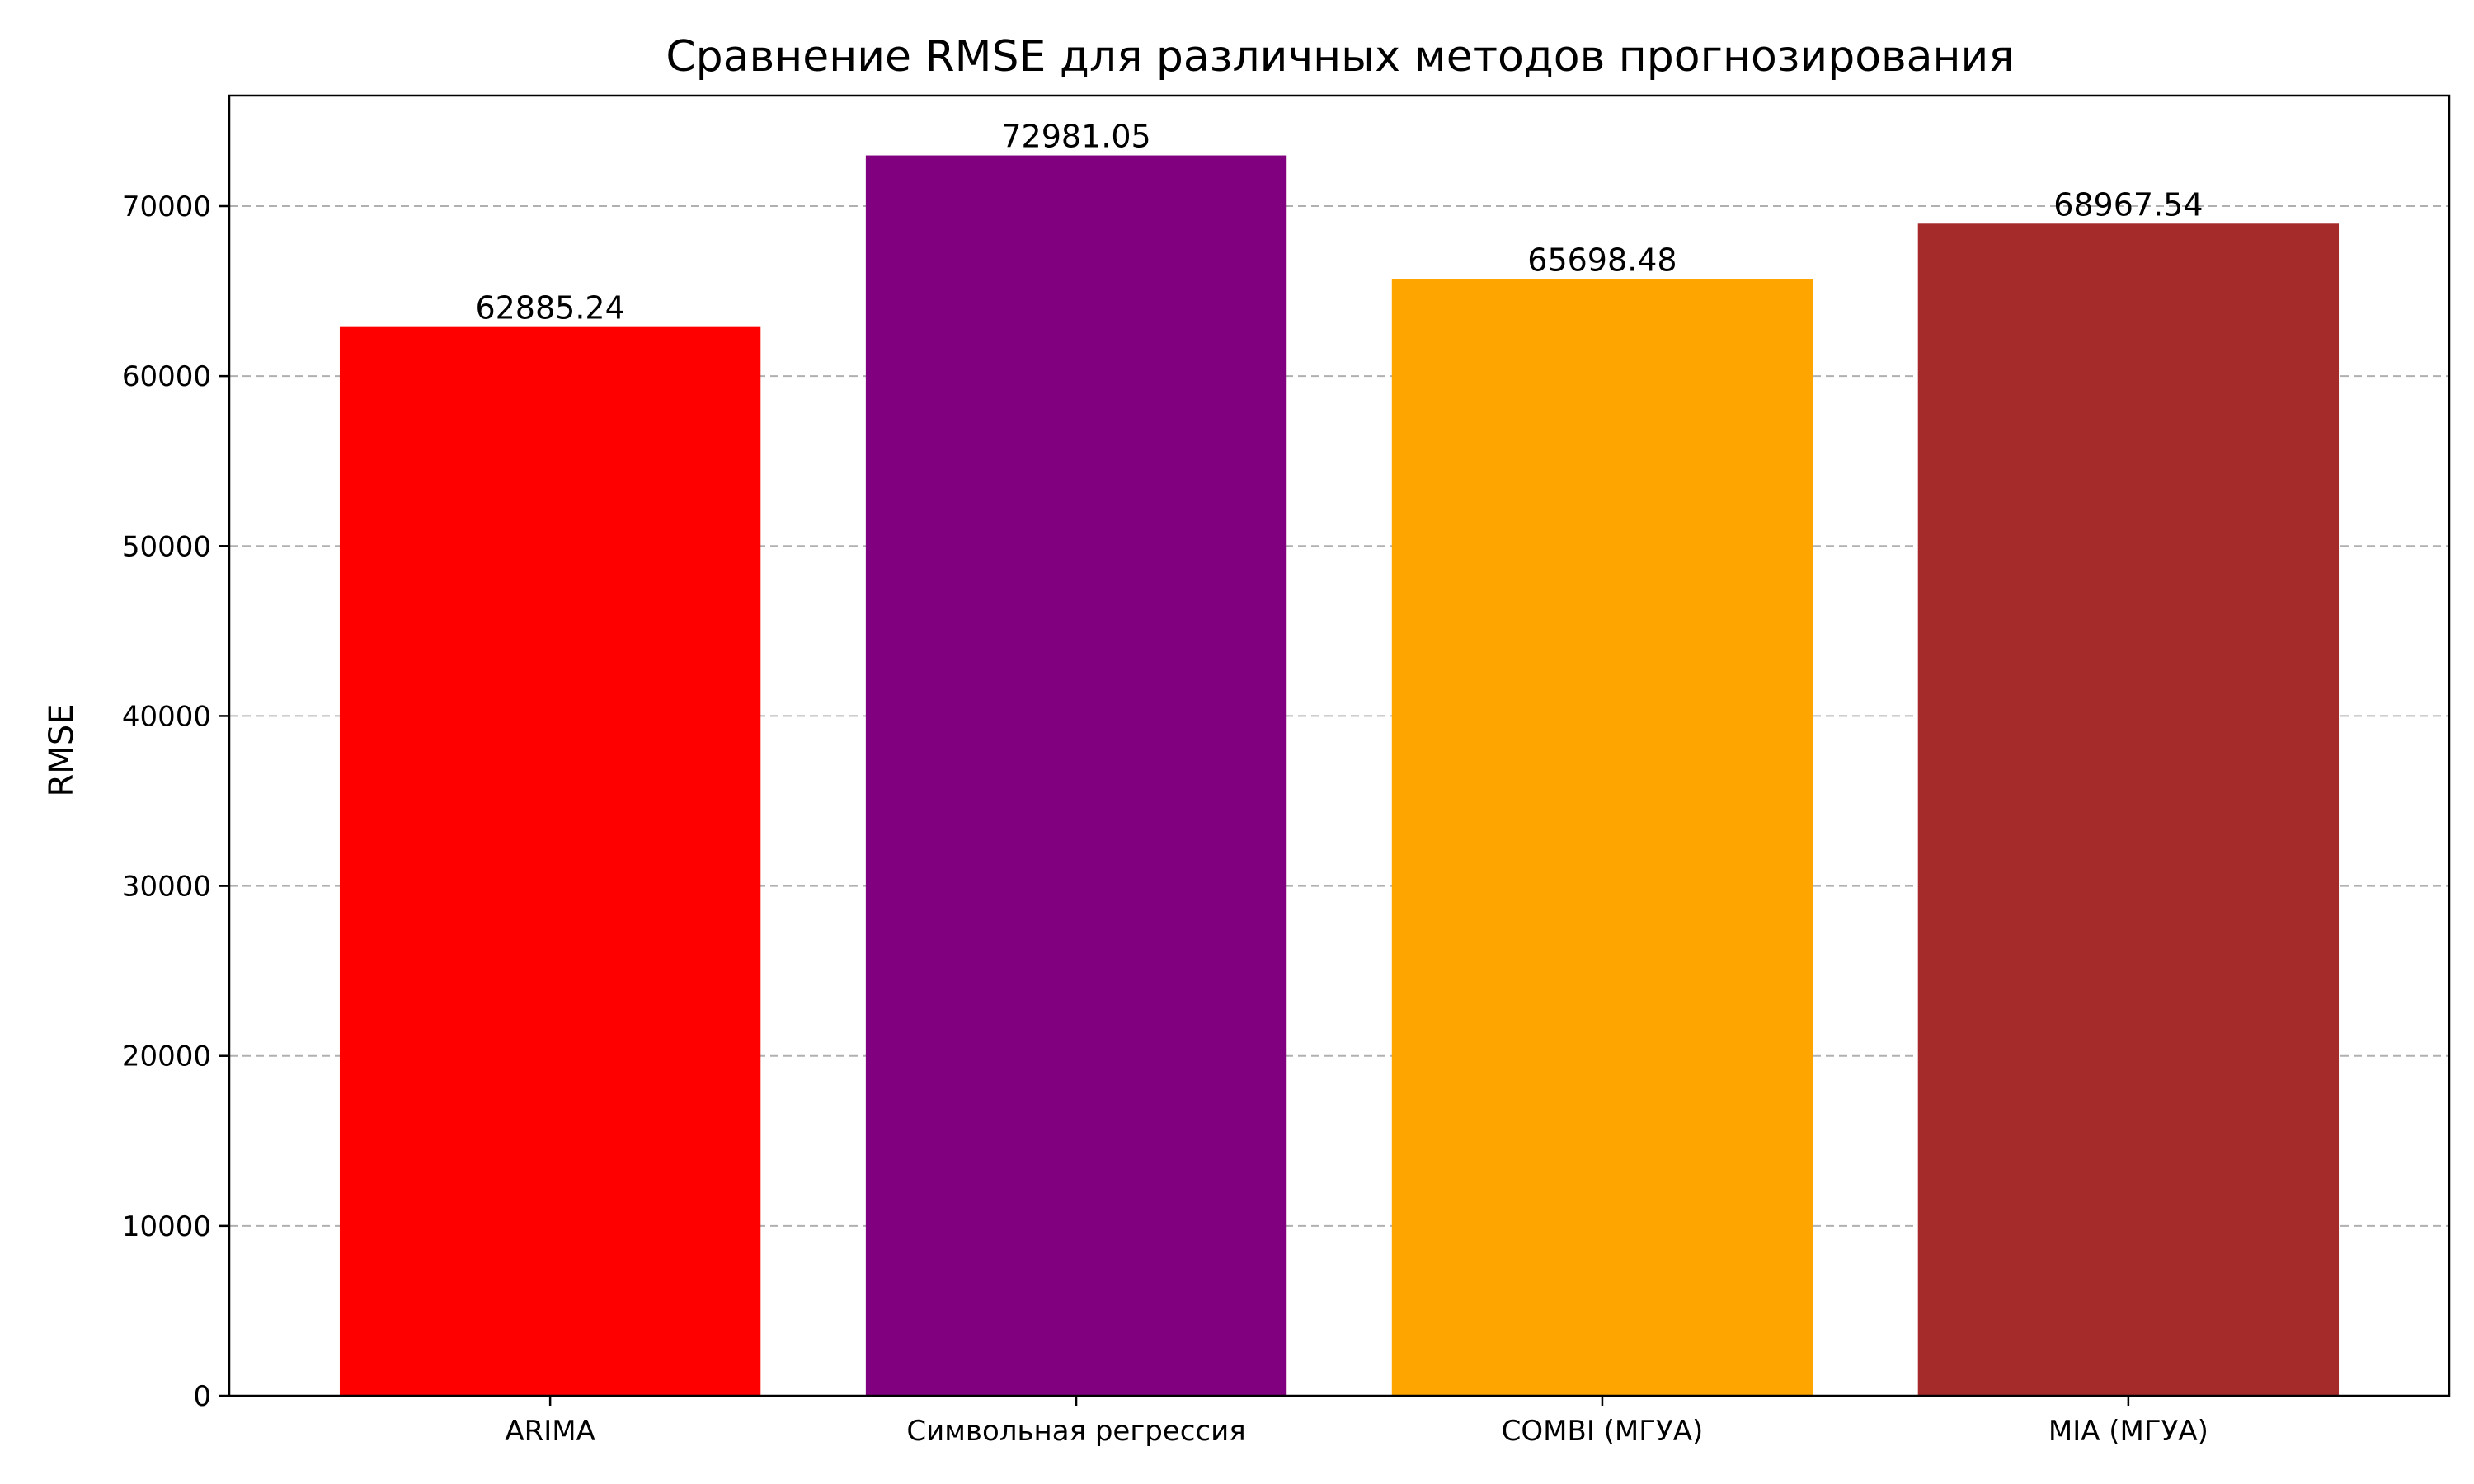  What do you see at coordinates (1339, 222) in the screenshot?
I see `data-labels: 62885.24 72981.05 65698.48 68967.54` at bounding box center [1339, 222].